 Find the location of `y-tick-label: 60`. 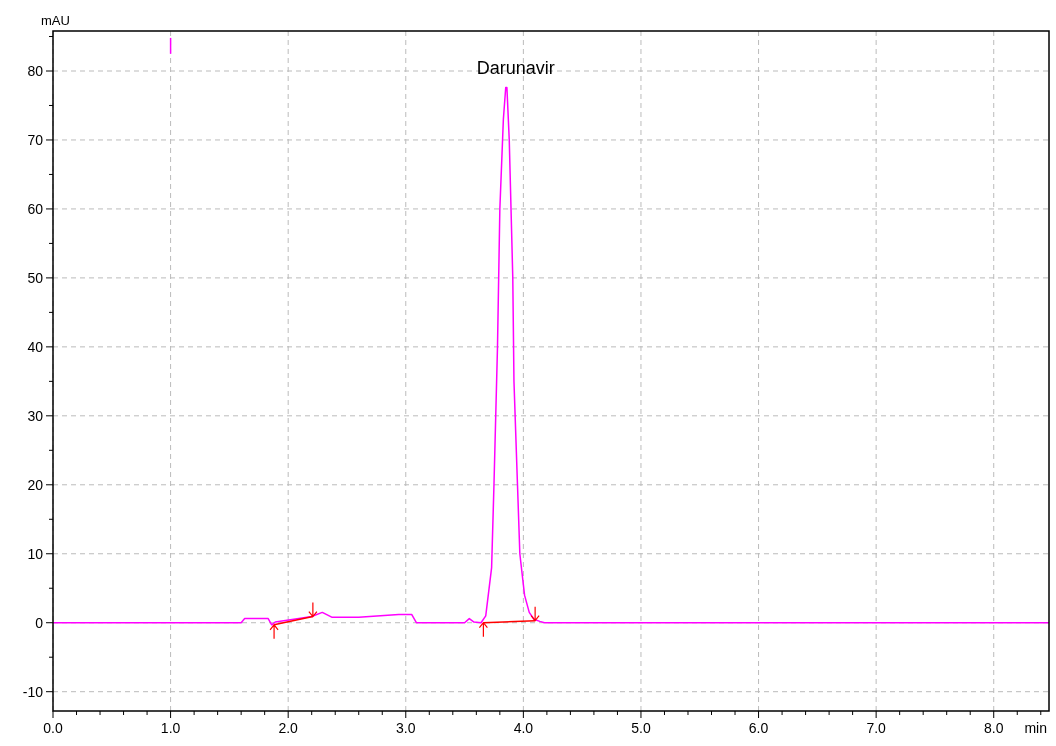

y-tick-label: 60 is located at coordinates (35, 208).